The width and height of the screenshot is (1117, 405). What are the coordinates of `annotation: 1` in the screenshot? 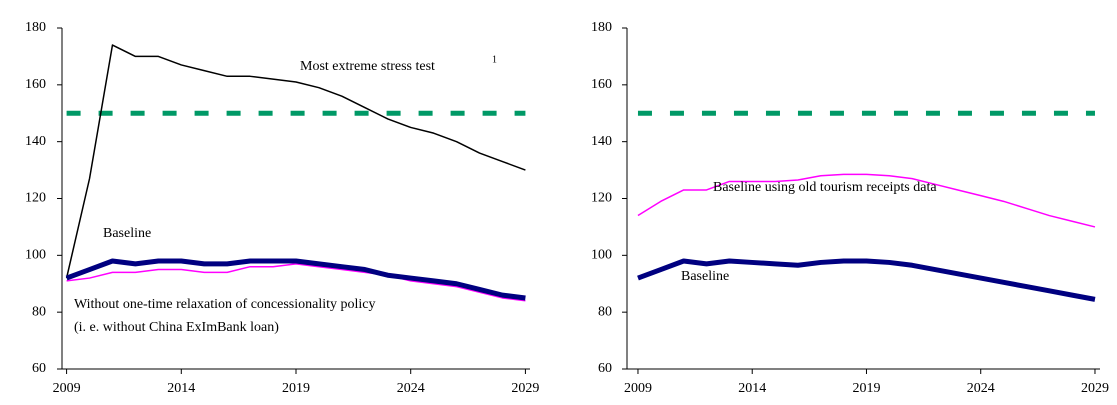 It's located at (494, 59).